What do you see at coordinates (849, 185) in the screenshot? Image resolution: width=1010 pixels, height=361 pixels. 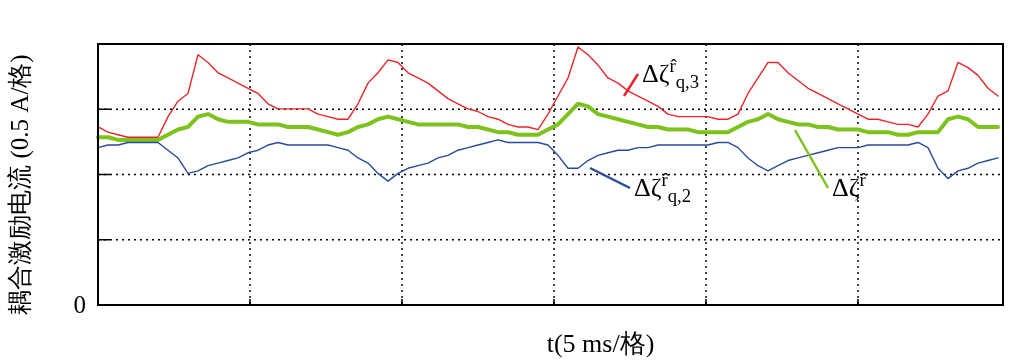 I see `series-label: Δζ$^{r̂}$` at bounding box center [849, 185].